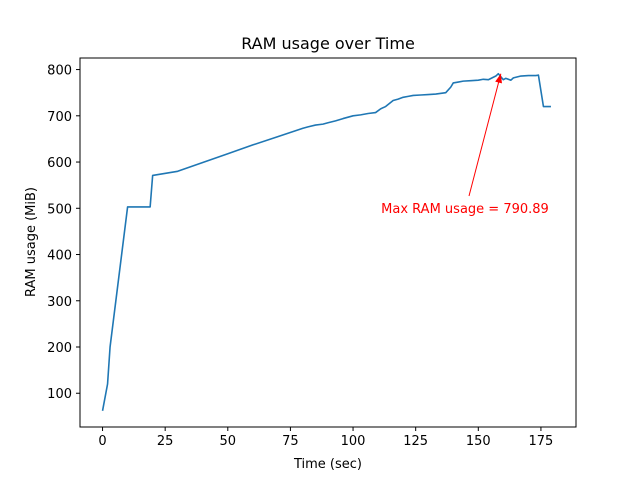 Image resolution: width=640 pixels, height=480 pixels. What do you see at coordinates (327, 464) in the screenshot?
I see `x-axis-label: Time (sec)` at bounding box center [327, 464].